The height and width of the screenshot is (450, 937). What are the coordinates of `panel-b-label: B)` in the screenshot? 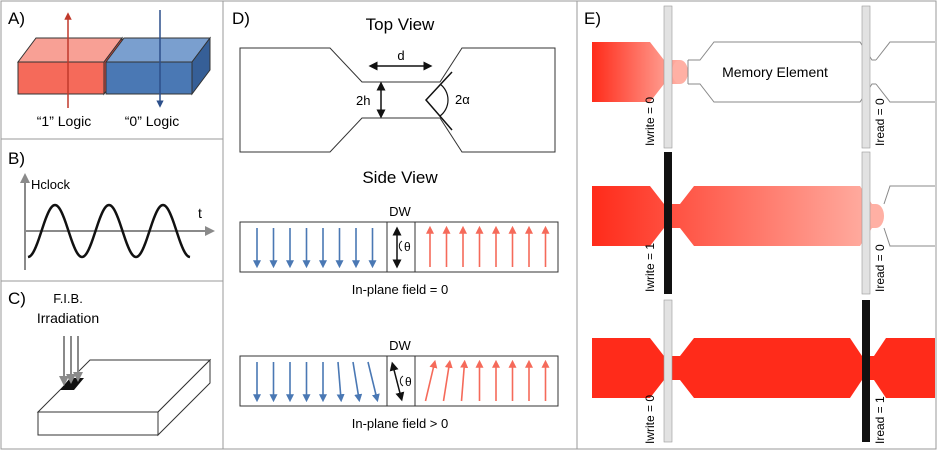 It's located at (16, 158).